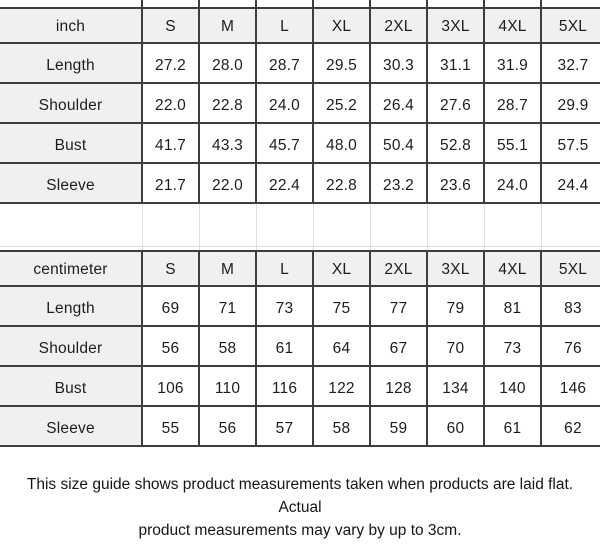 The image size is (600, 549). I want to click on faint-gridline, so click(300, 246).